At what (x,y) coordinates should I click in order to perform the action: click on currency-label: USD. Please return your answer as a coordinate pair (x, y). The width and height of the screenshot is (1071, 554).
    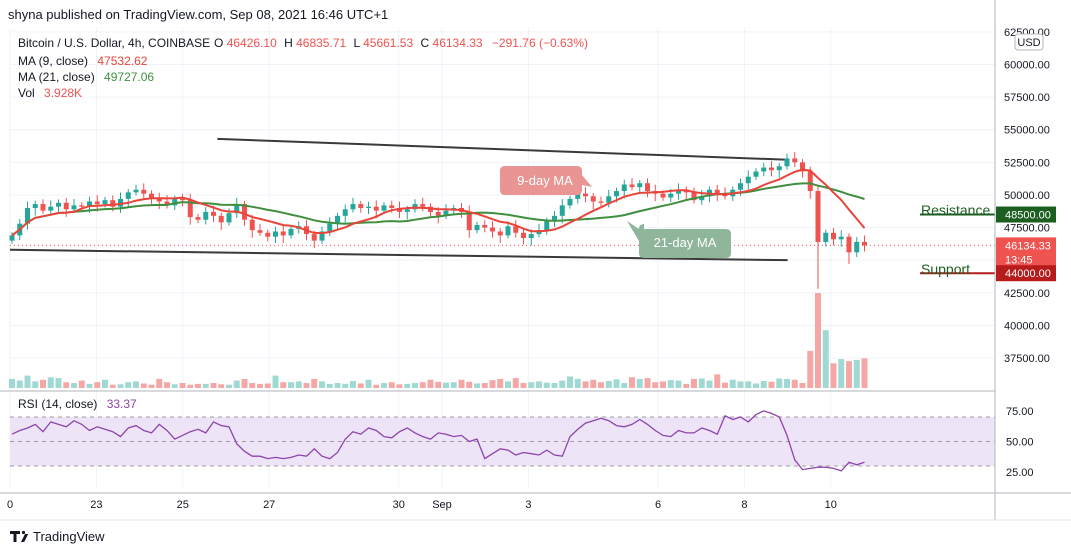
    Looking at the image, I should click on (1028, 43).